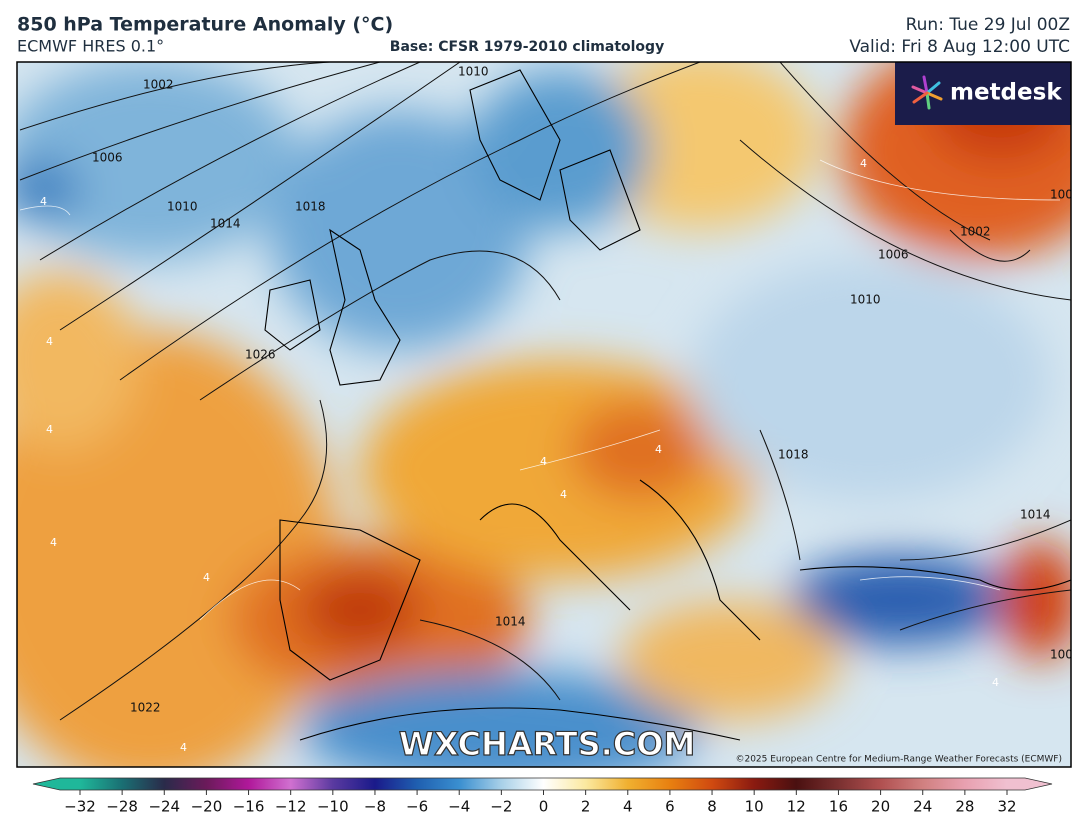 This screenshot has width=1088, height=837. Describe the element at coordinates (249, 807) in the screenshot. I see `colorbar-tick-label: −16` at that location.